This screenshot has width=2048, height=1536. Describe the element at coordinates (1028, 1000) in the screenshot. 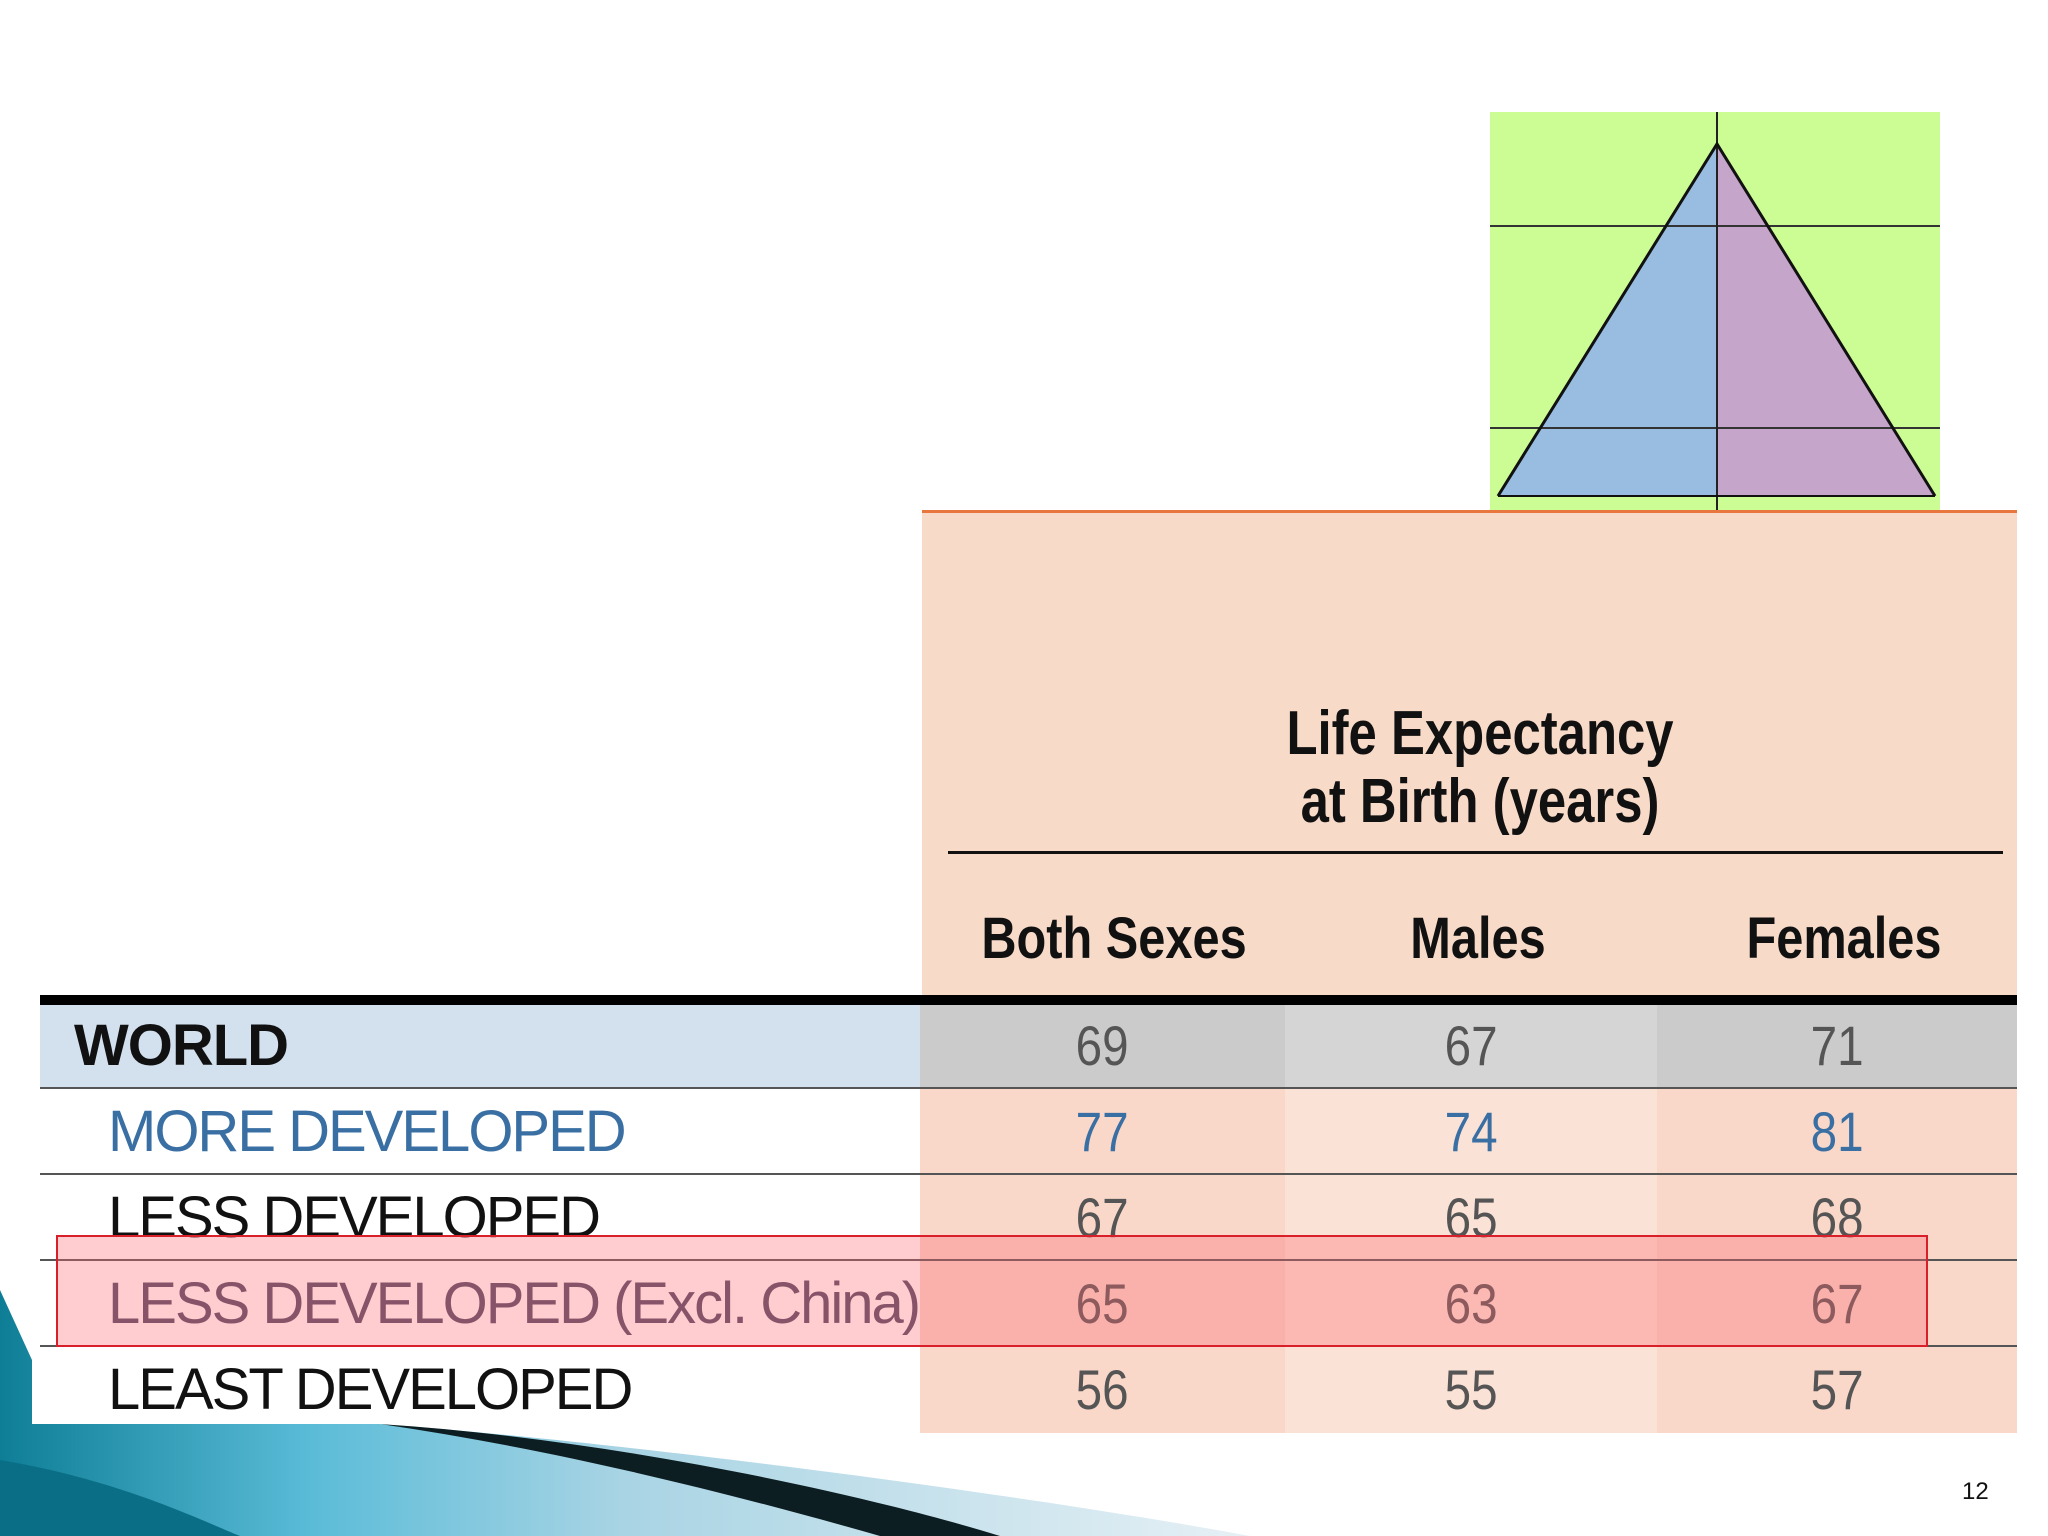

I see `table-top-rule` at that location.